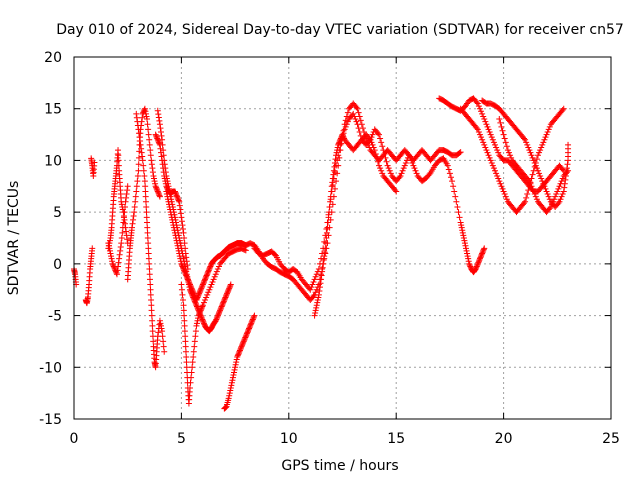 This screenshot has height=480, width=640. Describe the element at coordinates (213, 326) in the screenshot. I see `series-arc-k` at that location.